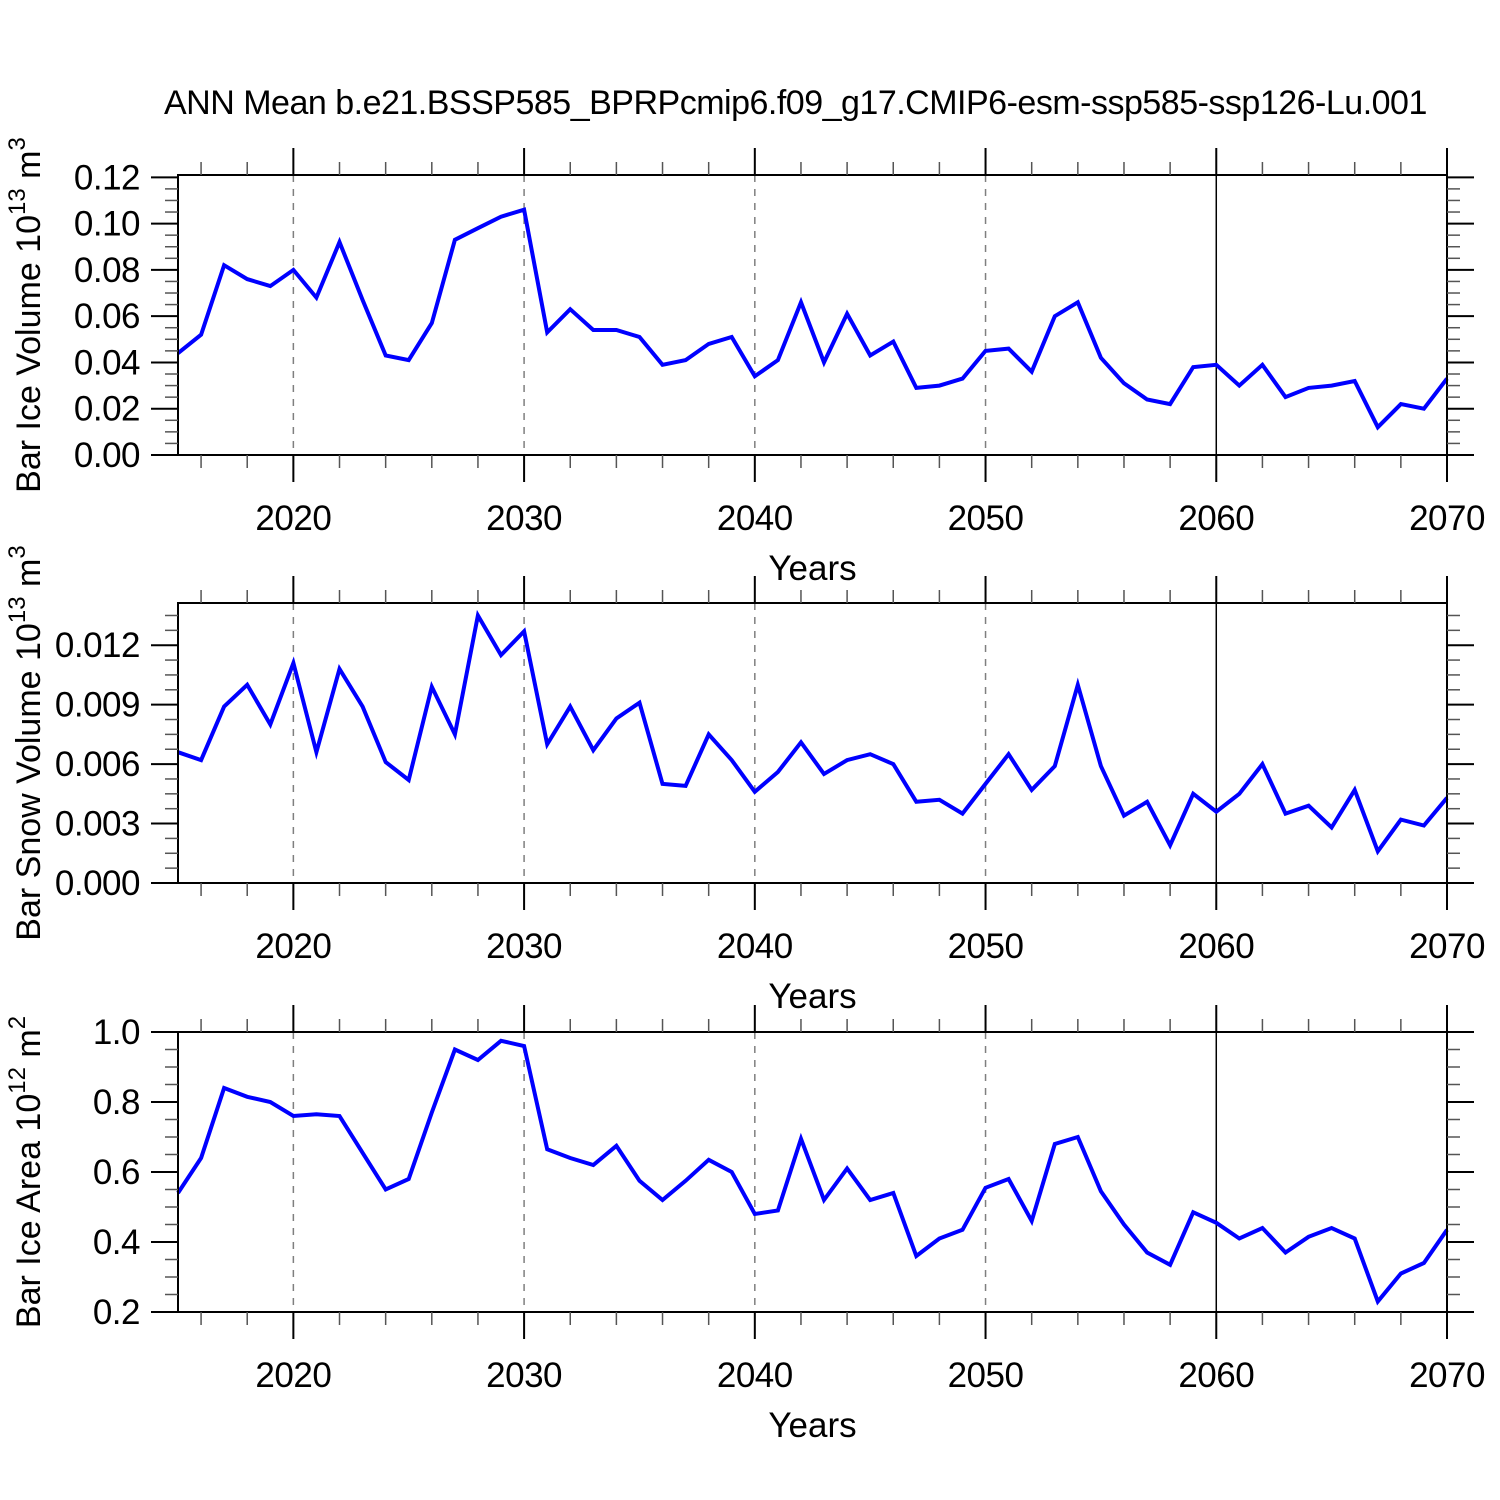 This screenshot has width=1500, height=1500. Describe the element at coordinates (97, 764) in the screenshot. I see `y-tick-label: 0.006` at that location.